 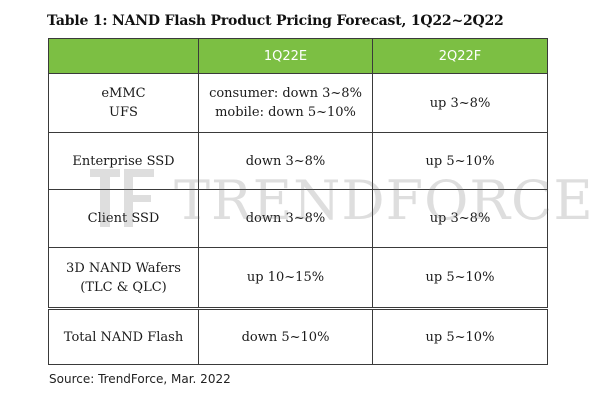 What do you see at coordinates (285, 103) in the screenshot?
I see `forecast-cell-1q22e: consumer: down 3~8% mobile: down 5~10%` at bounding box center [285, 103].